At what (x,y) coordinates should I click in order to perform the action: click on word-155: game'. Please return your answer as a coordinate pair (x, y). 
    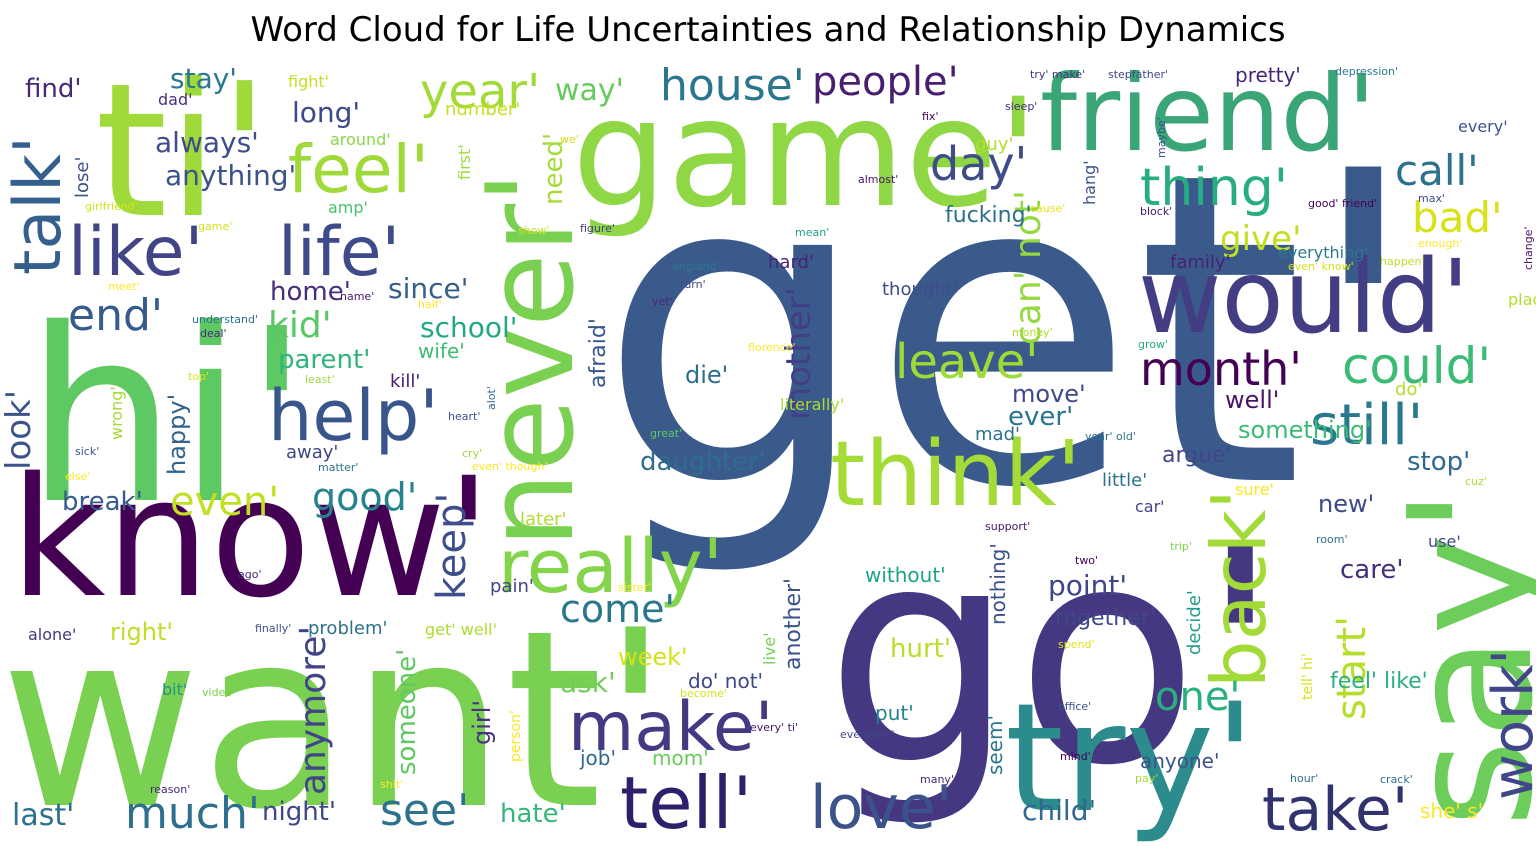
    Looking at the image, I should click on (215, 226).